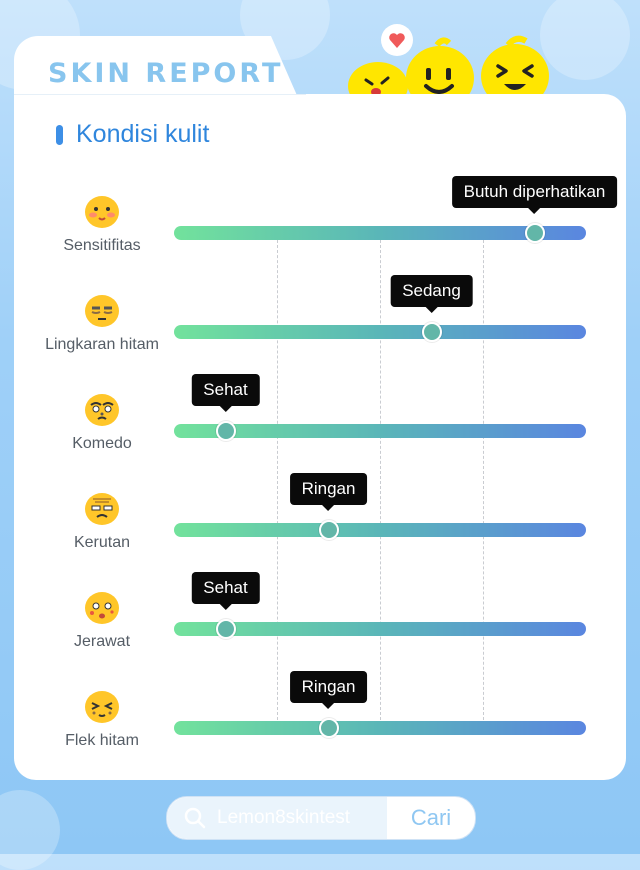 The height and width of the screenshot is (870, 640). Describe the element at coordinates (102, 245) in the screenshot. I see `condition-label: Sensitifitas` at that location.